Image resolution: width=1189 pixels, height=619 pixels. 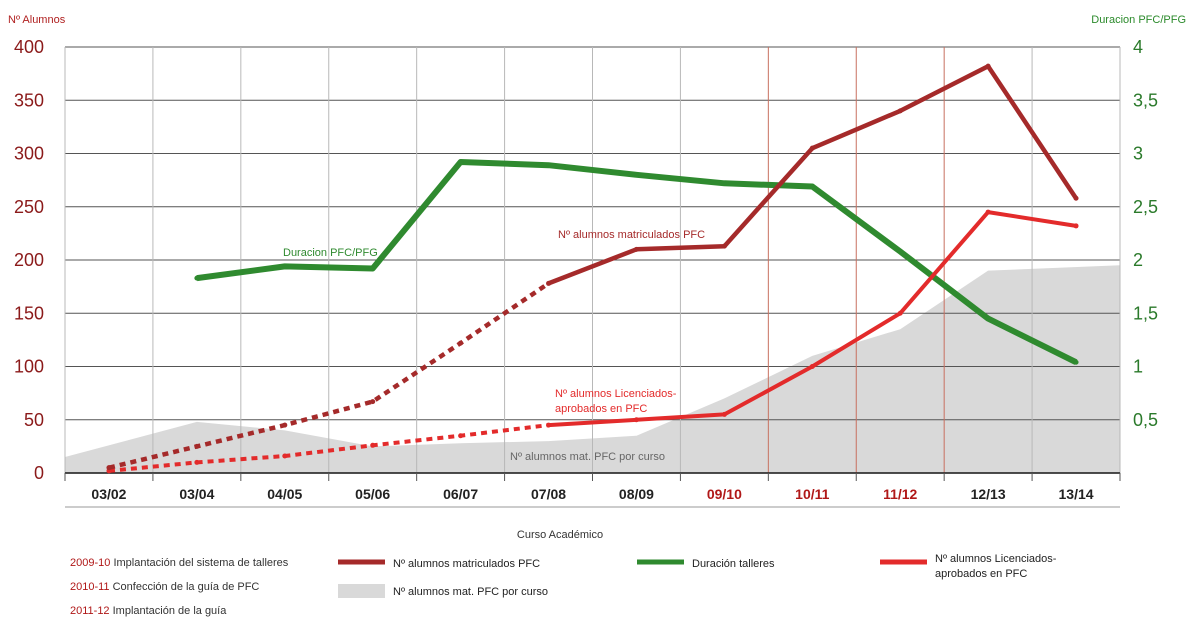 What do you see at coordinates (1145, 420) in the screenshot?
I see `y2-tick-label: 0,5` at bounding box center [1145, 420].